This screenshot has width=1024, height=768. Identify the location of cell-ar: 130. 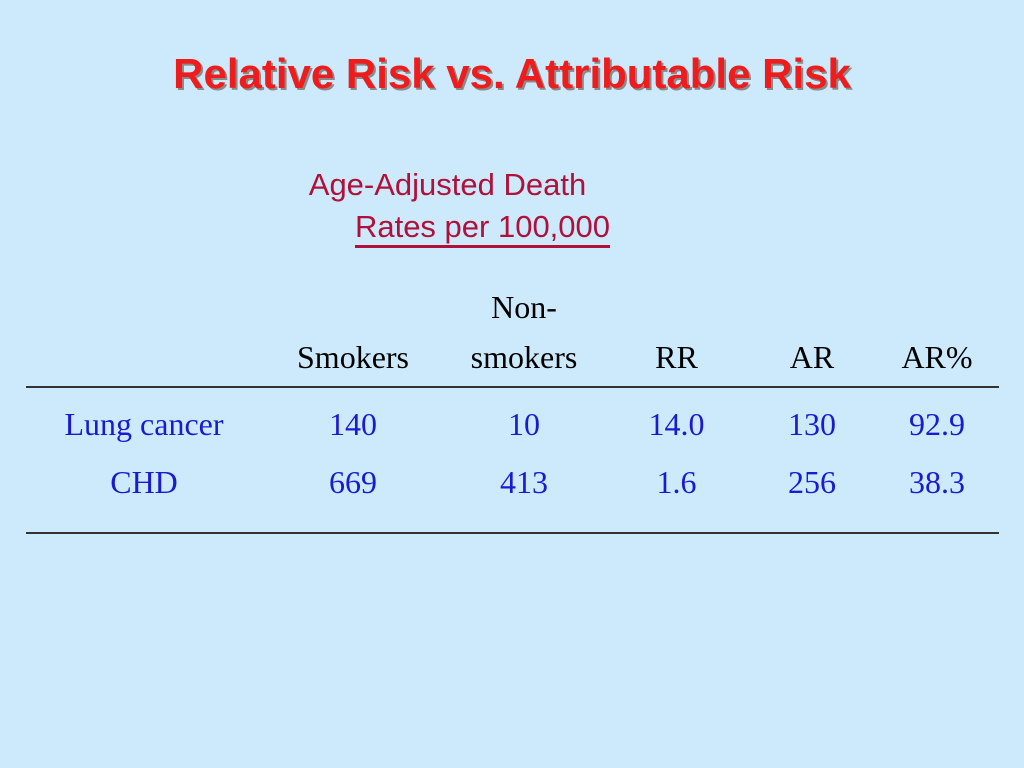
(812, 424).